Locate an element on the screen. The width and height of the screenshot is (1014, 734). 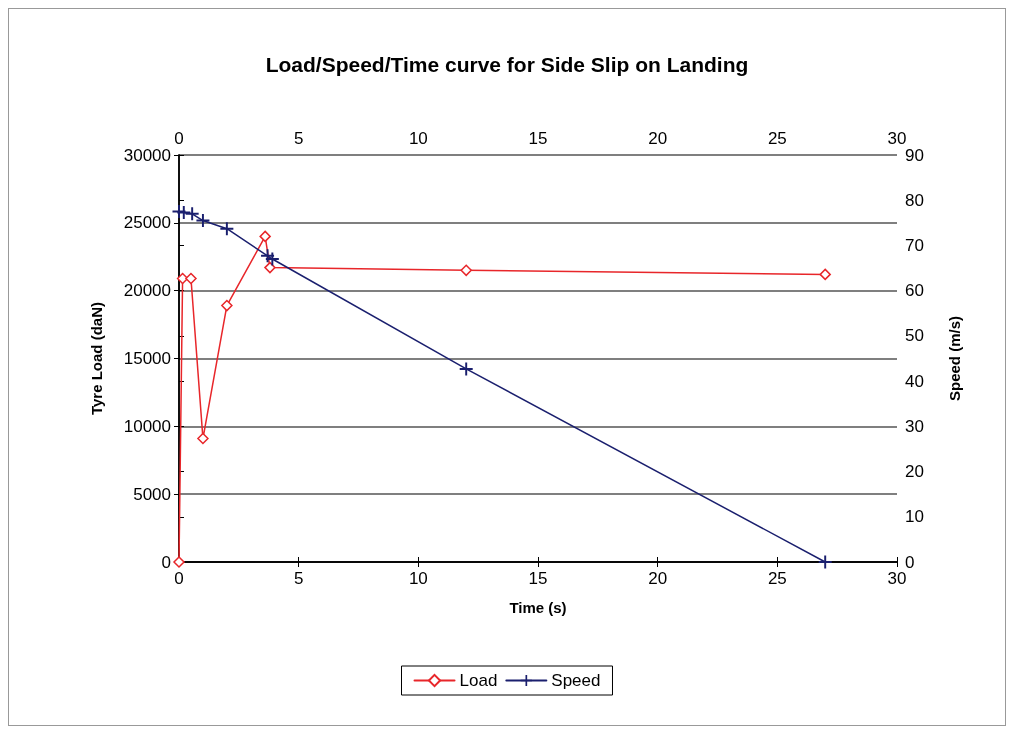
y-tick-label: 25000 is located at coordinates (147, 223).